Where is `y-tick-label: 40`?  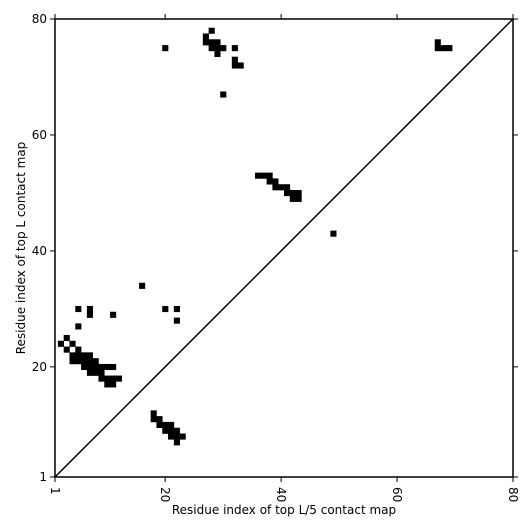
y-tick-label: 40 is located at coordinates (39, 251).